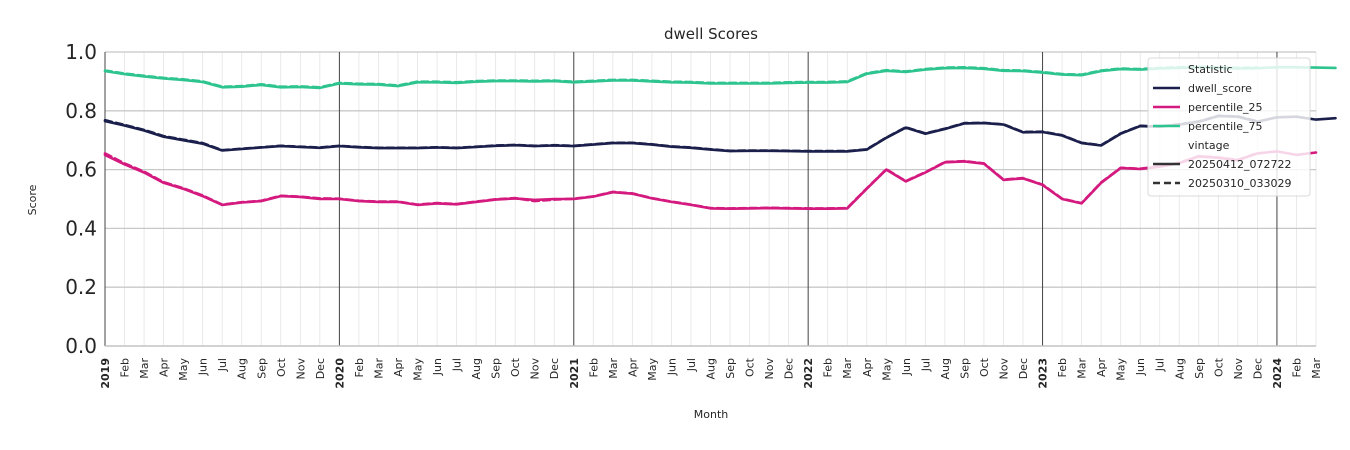  Describe the element at coordinates (81, 52) in the screenshot. I see `y-tick-label: 1.0` at that location.